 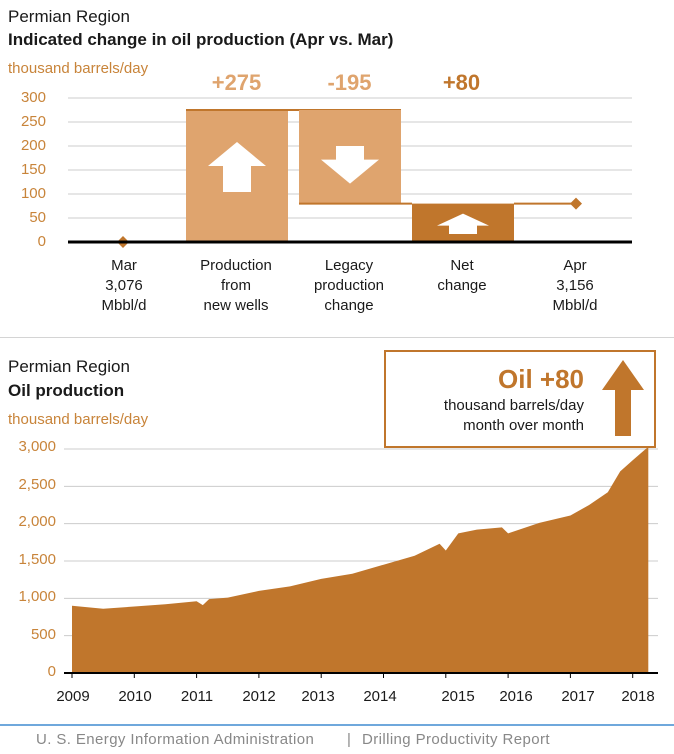 What do you see at coordinates (33, 97) in the screenshot?
I see `top-ytick: 300` at bounding box center [33, 97].